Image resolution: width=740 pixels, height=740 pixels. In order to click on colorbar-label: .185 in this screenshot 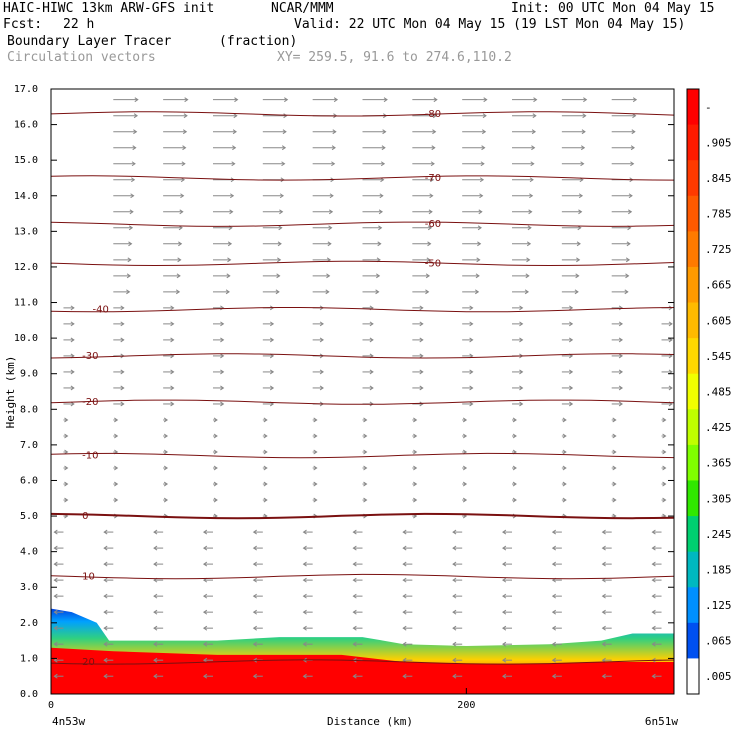, I will do `click(718, 569)`.